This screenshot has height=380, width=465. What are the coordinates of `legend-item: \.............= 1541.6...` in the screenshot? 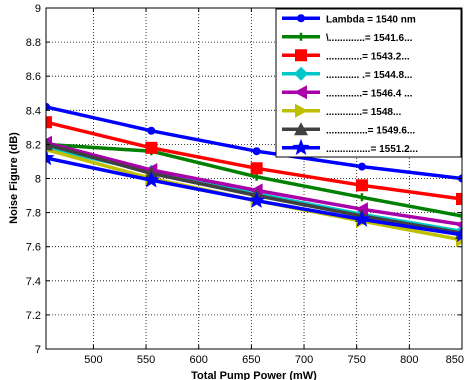 It's located at (347, 38).